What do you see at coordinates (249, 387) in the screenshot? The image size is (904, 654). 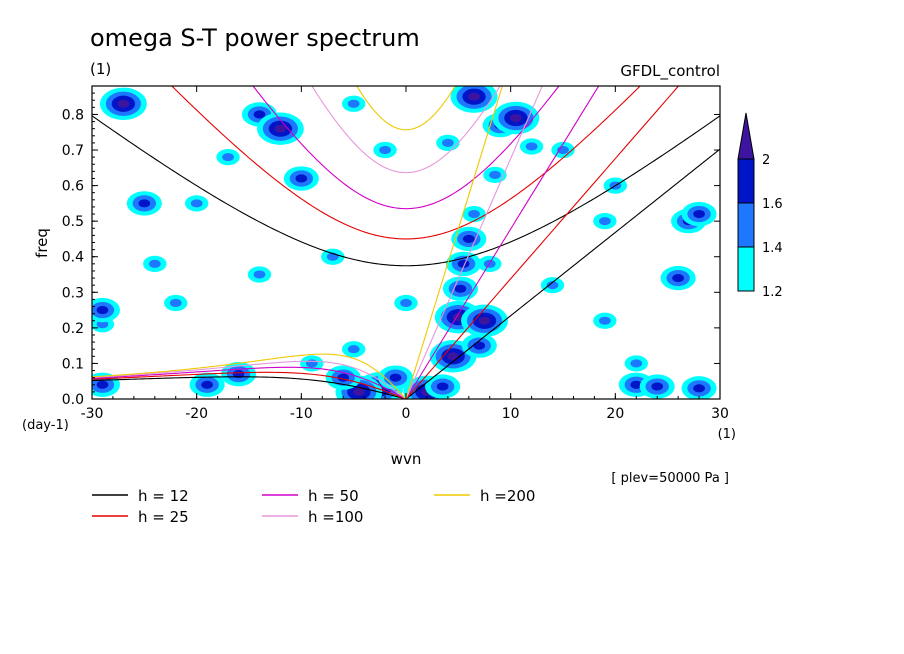 I see `rossby-curve-h12` at bounding box center [249, 387].